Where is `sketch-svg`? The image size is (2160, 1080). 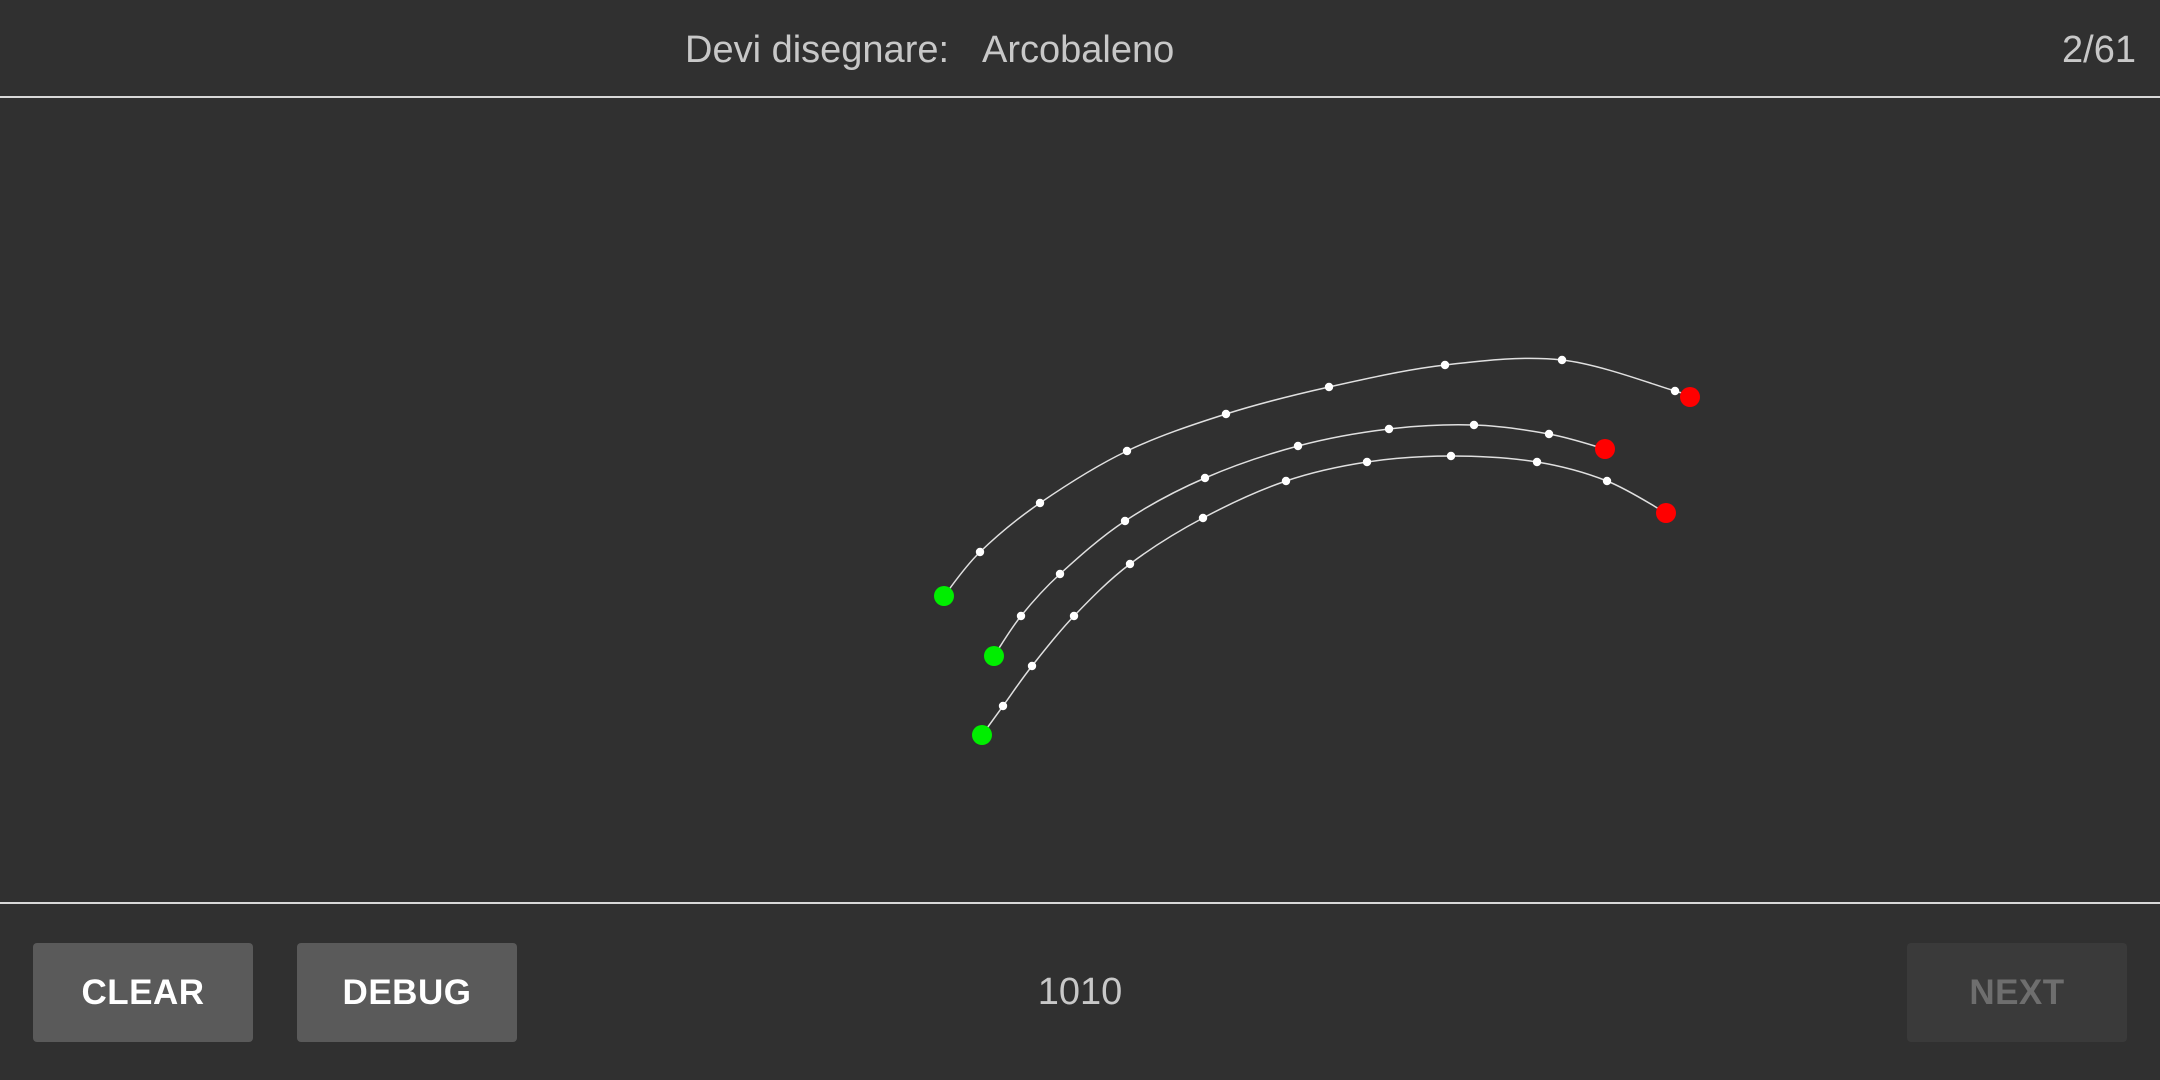 sketch-svg is located at coordinates (1317, 550).